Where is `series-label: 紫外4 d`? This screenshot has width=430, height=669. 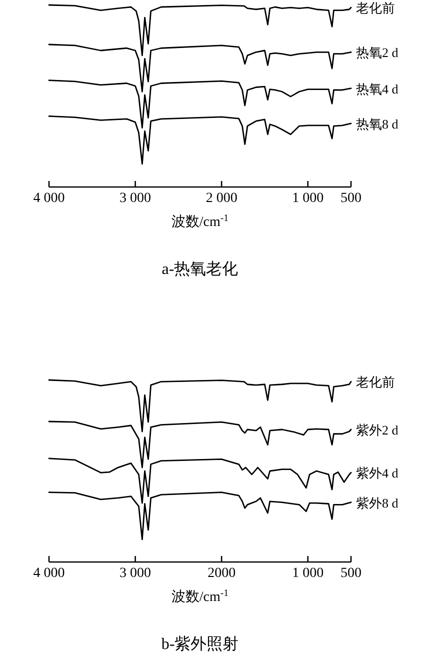
series-label: 紫外4 d is located at coordinates (377, 473).